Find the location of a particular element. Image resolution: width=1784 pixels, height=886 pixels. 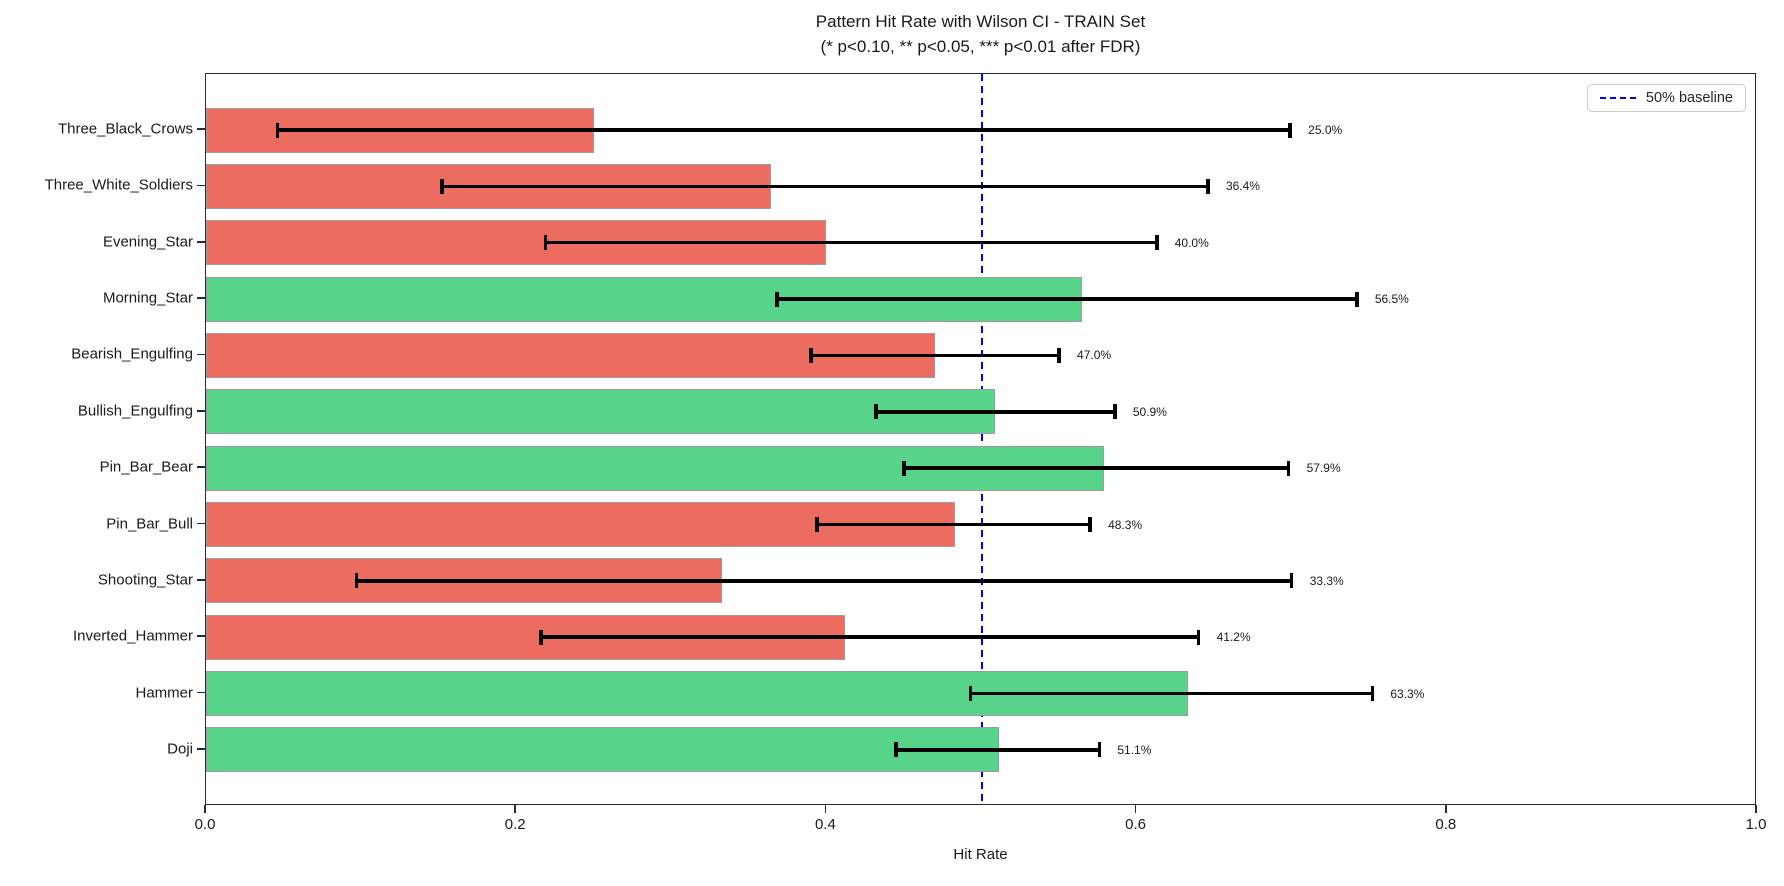

x-tick-label: 0.6 is located at coordinates (1136, 824).